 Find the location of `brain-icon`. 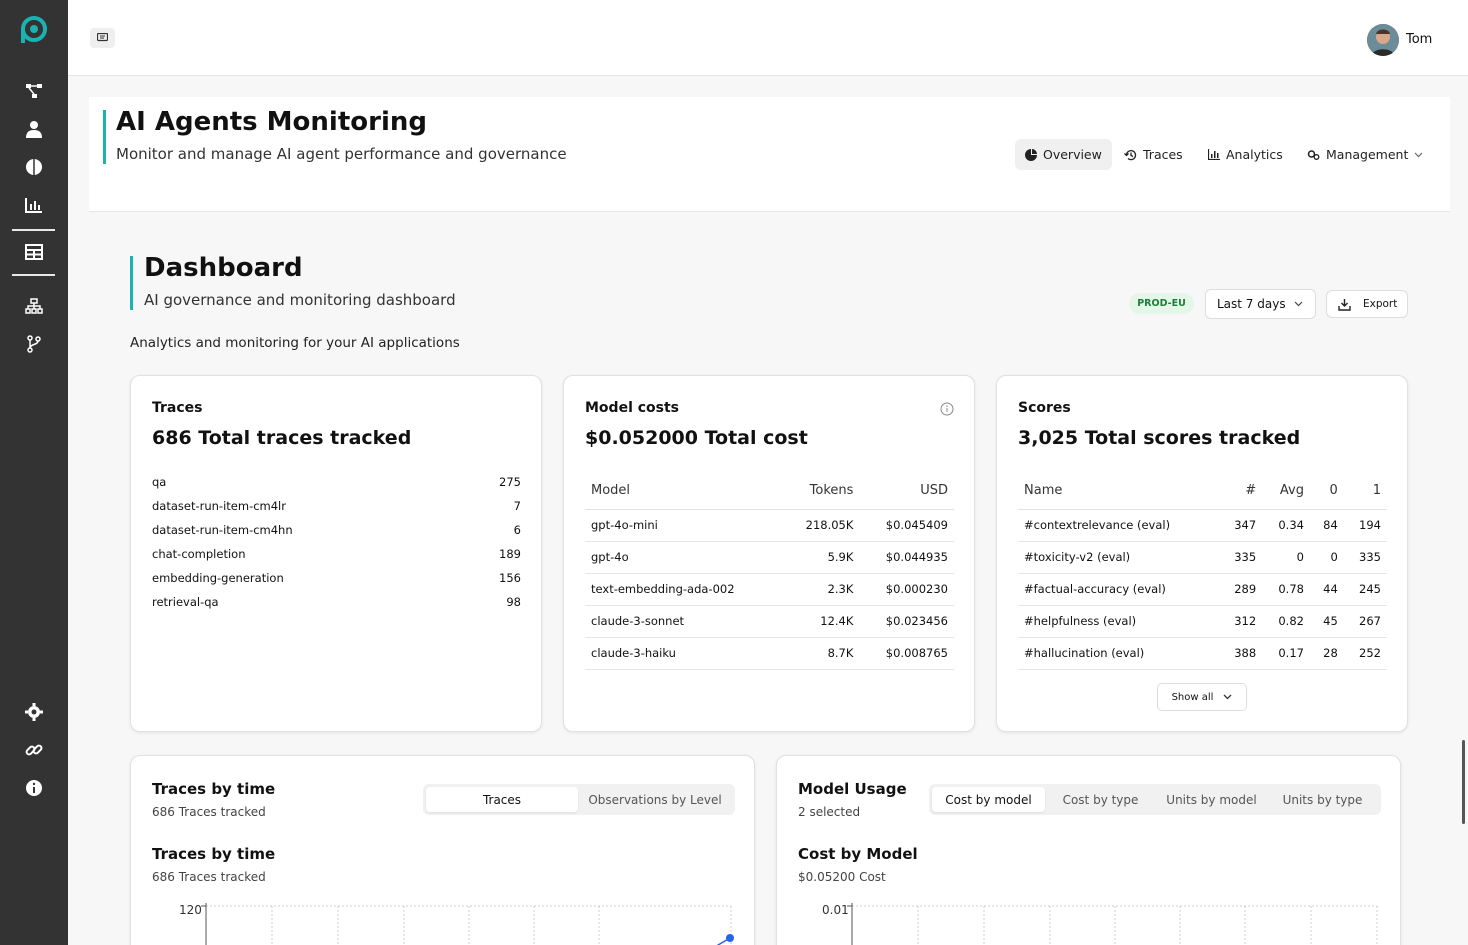

brain-icon is located at coordinates (34, 167).